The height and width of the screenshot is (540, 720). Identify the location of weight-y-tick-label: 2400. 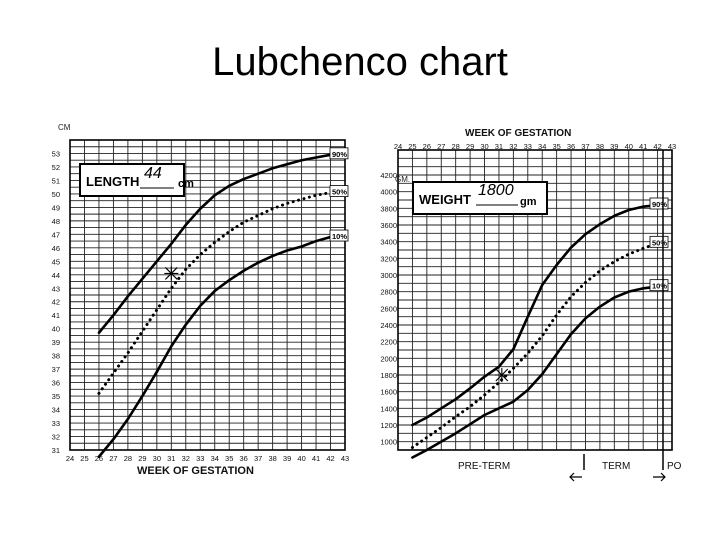
(388, 325).